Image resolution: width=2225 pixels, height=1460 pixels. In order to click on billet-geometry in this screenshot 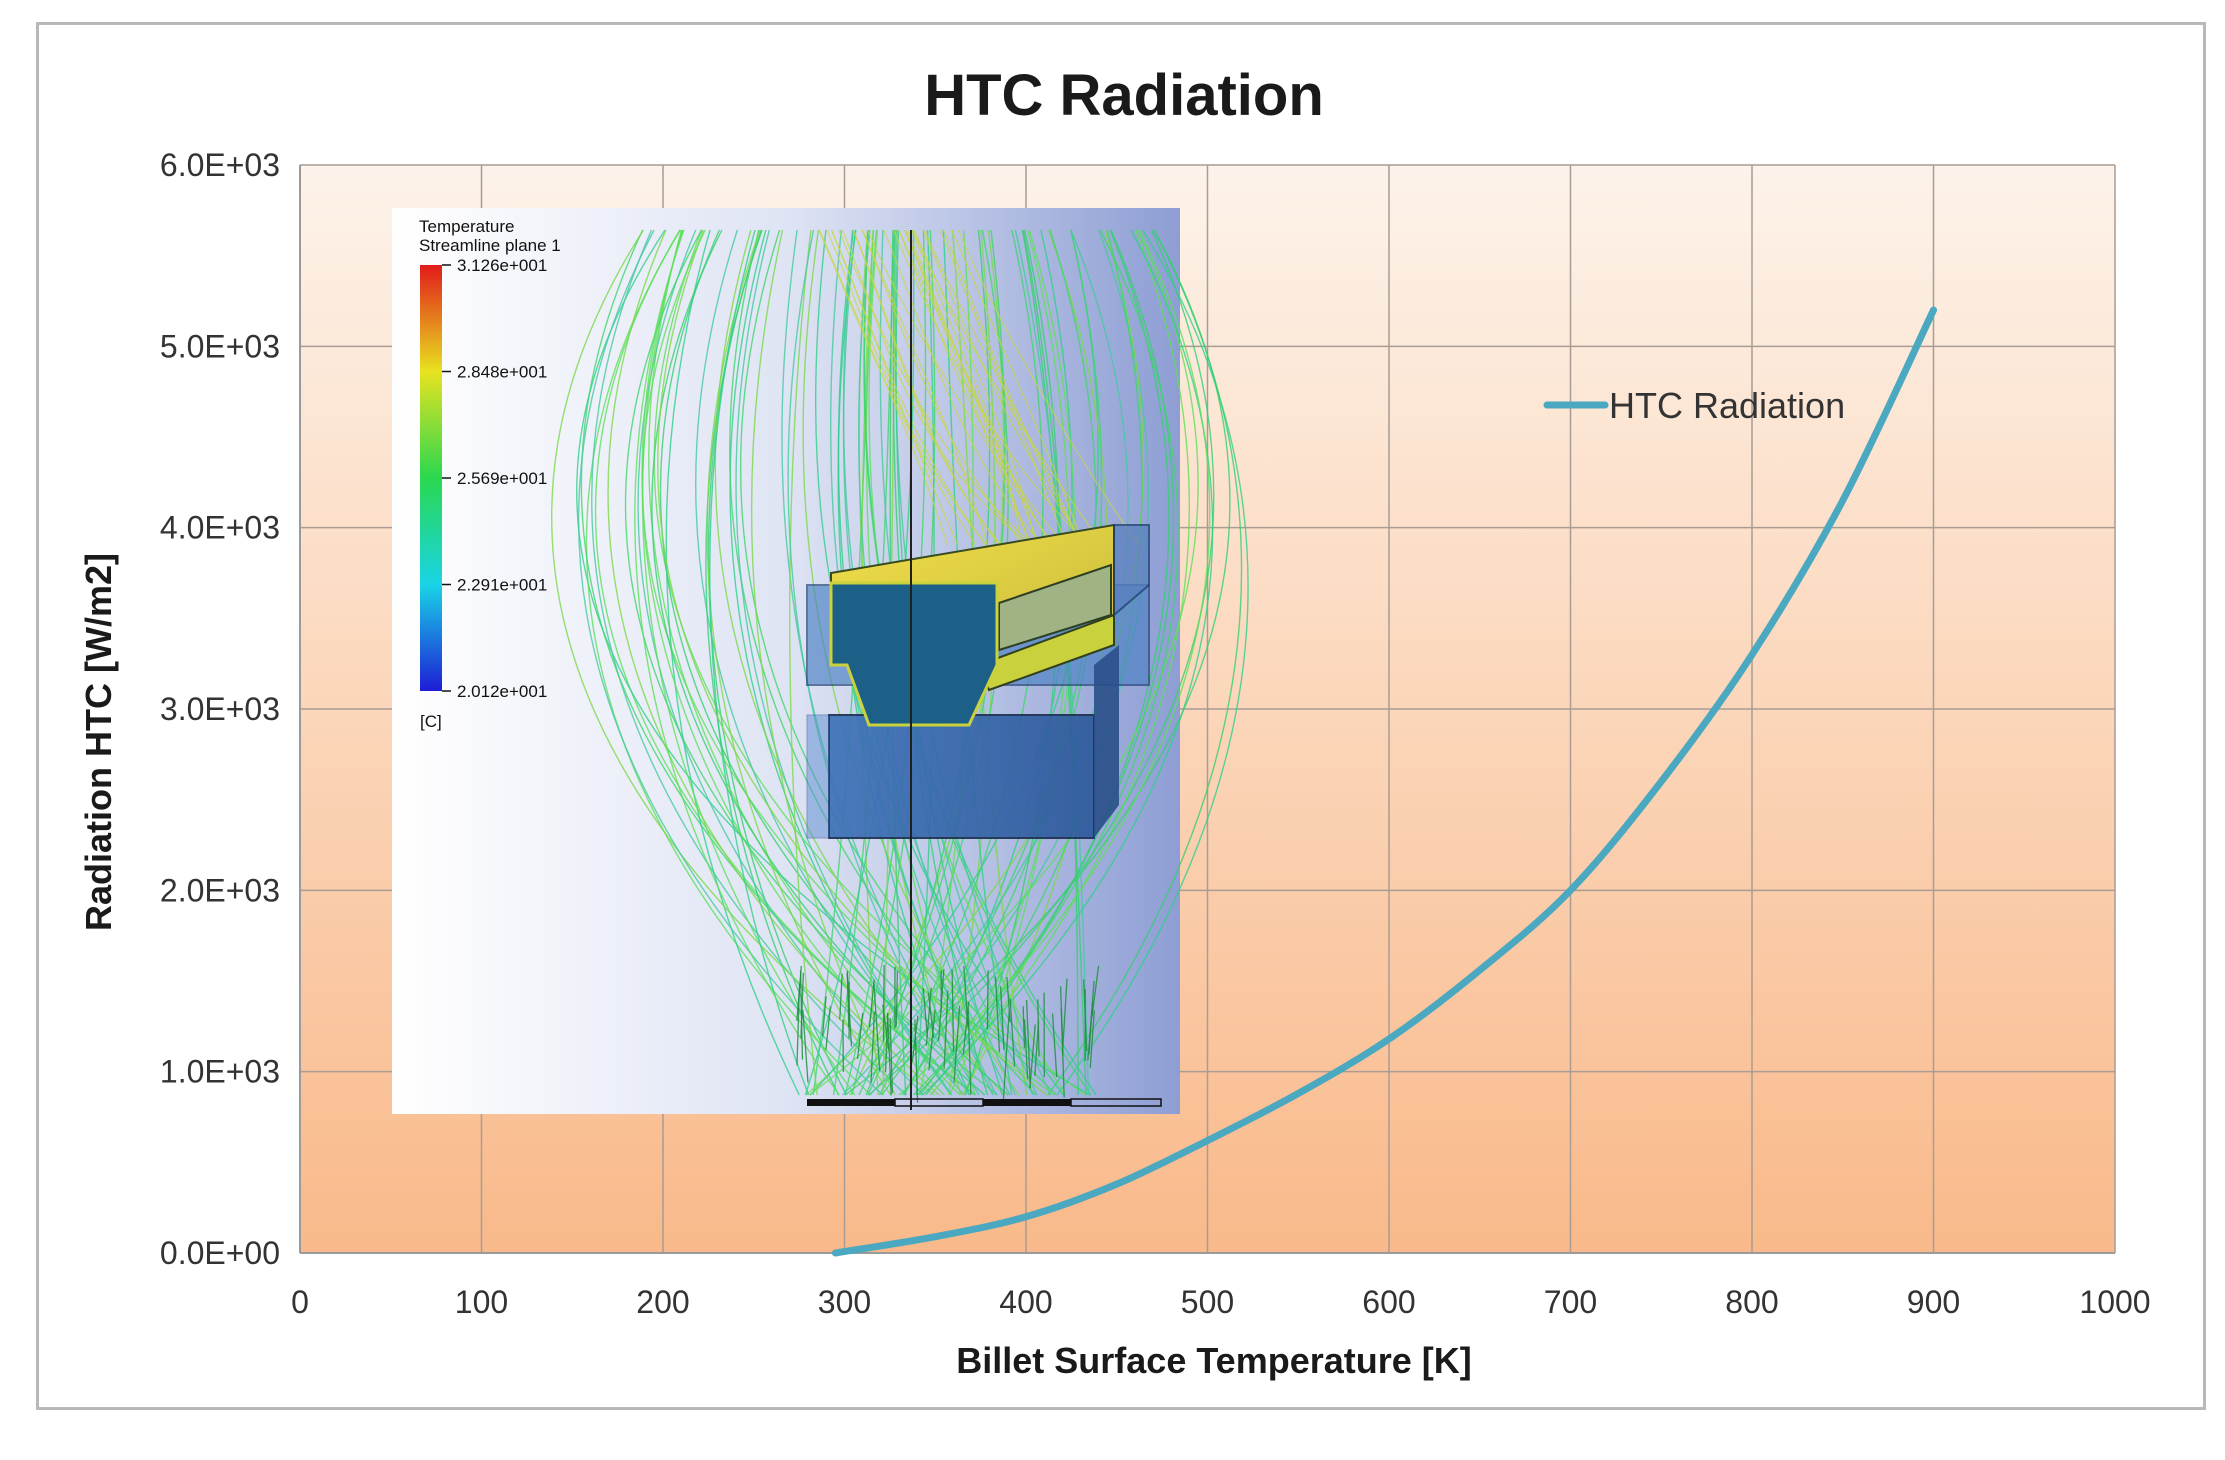, I will do `click(978, 670)`.